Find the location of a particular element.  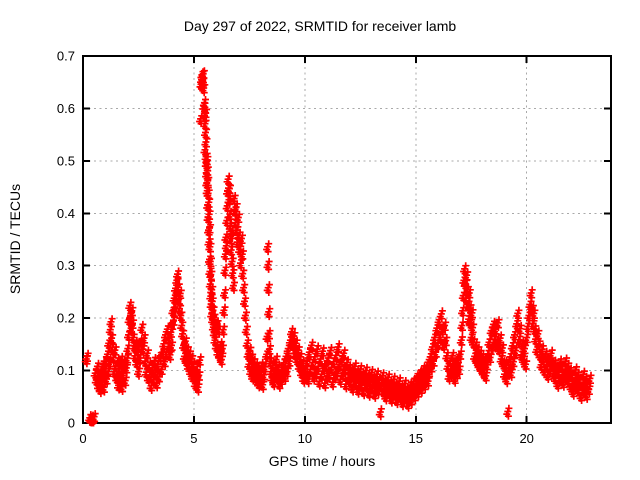

y-tick-label: 0.4 is located at coordinates (66, 213).